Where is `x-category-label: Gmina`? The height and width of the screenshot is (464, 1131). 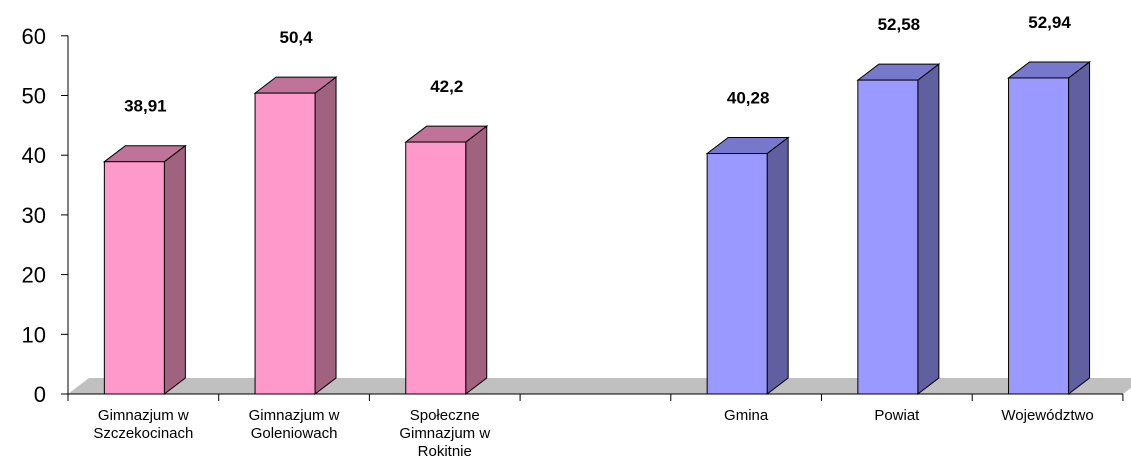
x-category-label: Gmina is located at coordinates (746, 415).